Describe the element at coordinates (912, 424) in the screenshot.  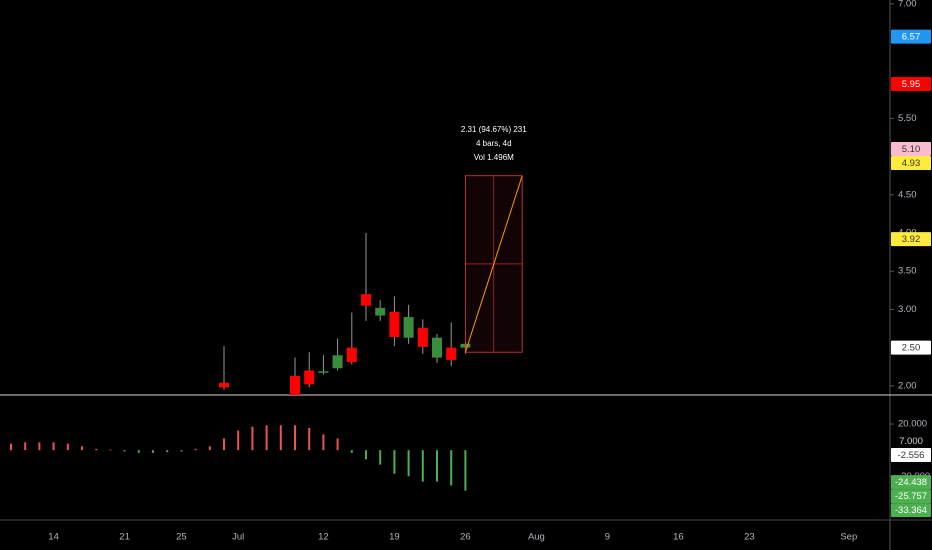
I see `y-tick-label: 20.000` at that location.